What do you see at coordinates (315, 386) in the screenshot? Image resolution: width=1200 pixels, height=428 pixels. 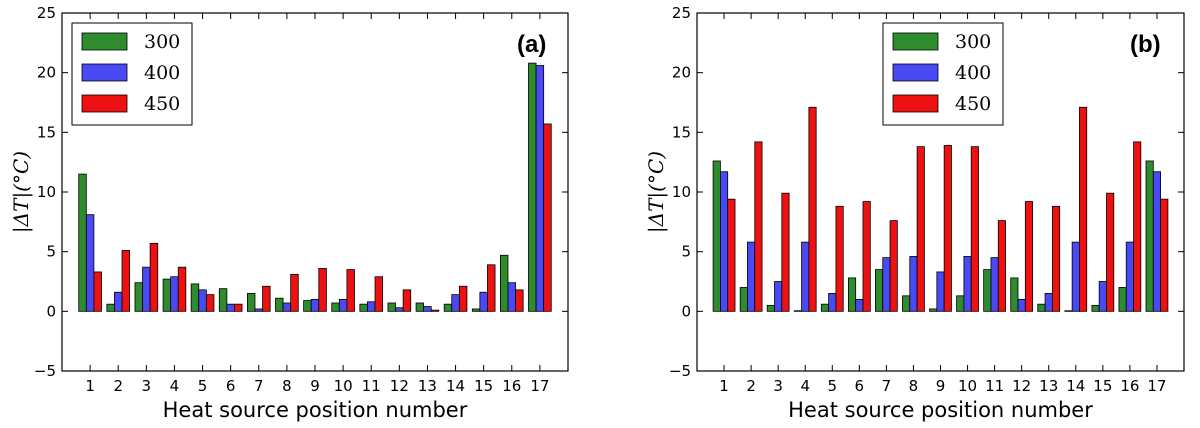 I see `x-tick-label-9: 9` at bounding box center [315, 386].